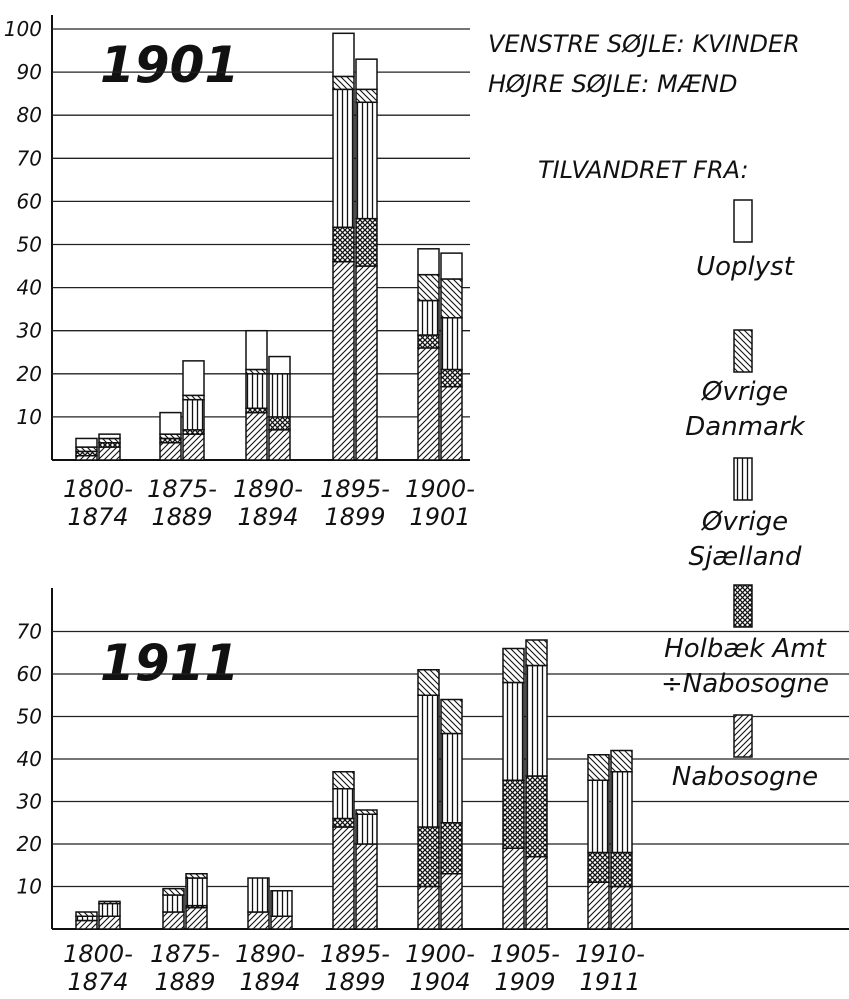 Image resolution: width=849 pixels, height=999 pixels. What do you see at coordinates (169, 663) in the screenshot?
I see `chart-title: 1911` at bounding box center [169, 663].